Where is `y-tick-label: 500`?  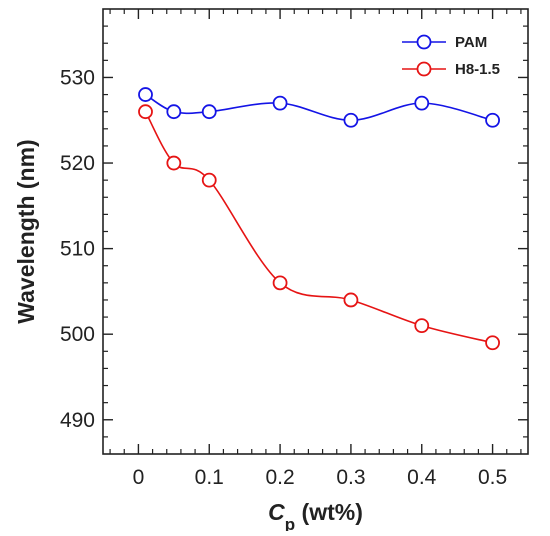 y-tick-label: 500 is located at coordinates (77, 334).